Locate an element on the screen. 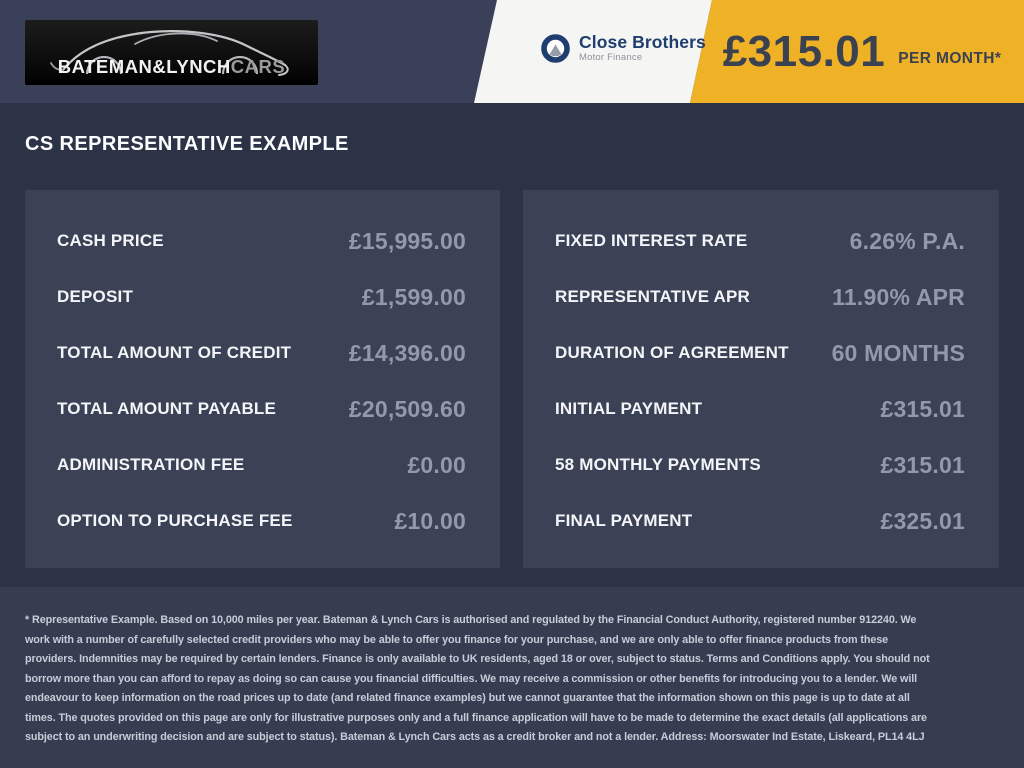 This screenshot has height=768, width=1024. row-label: 58 MONTHLY PAYMENTS is located at coordinates (658, 464).